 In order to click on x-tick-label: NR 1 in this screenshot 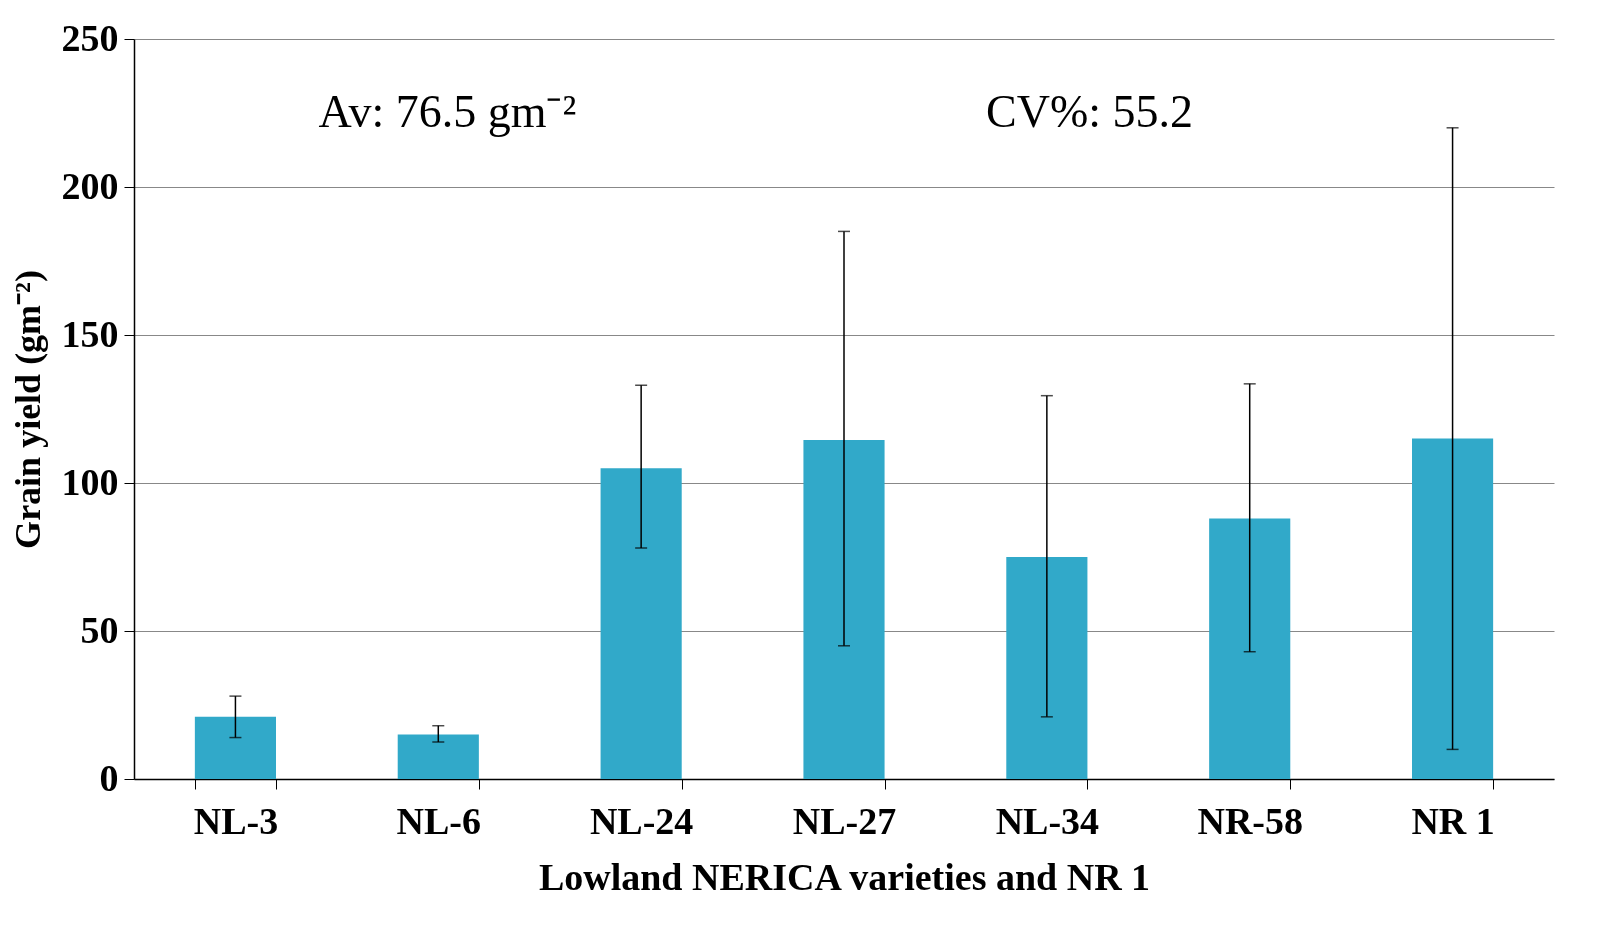, I will do `click(1453, 820)`.